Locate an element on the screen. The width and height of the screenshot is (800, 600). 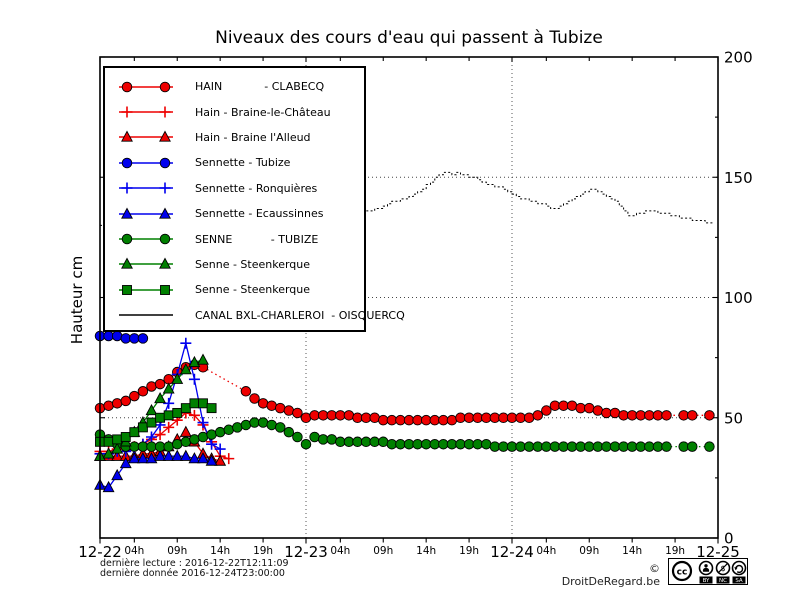
by-label-bg is located at coordinates (706, 580).